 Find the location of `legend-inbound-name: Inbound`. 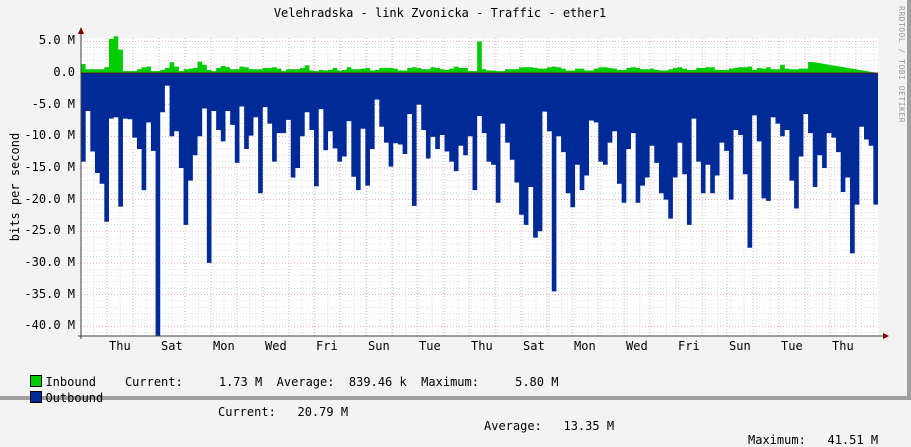

legend-inbound-name: Inbound is located at coordinates (71, 382).